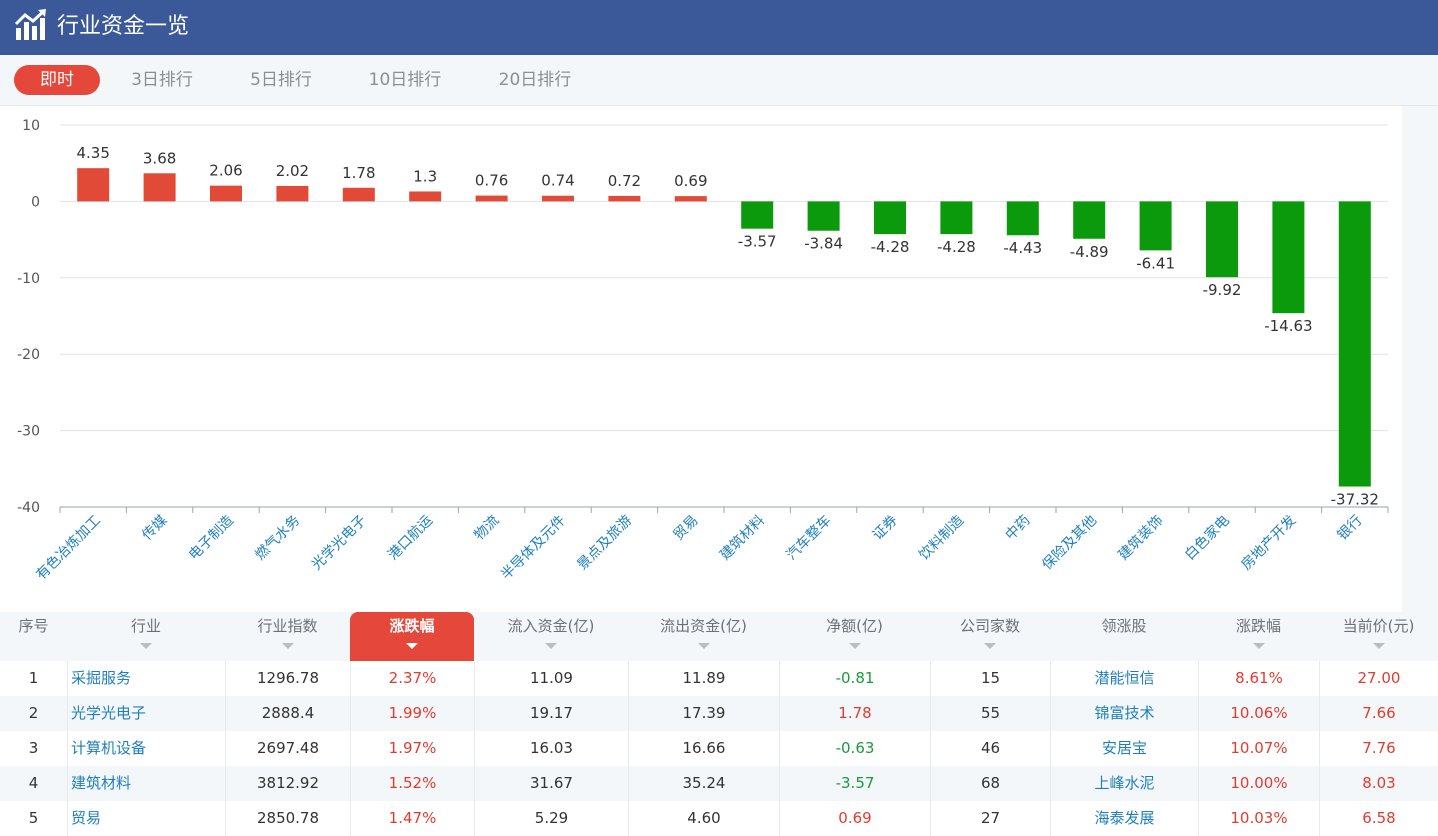  What do you see at coordinates (226, 193) in the screenshot?
I see `bar-电子制造` at bounding box center [226, 193].